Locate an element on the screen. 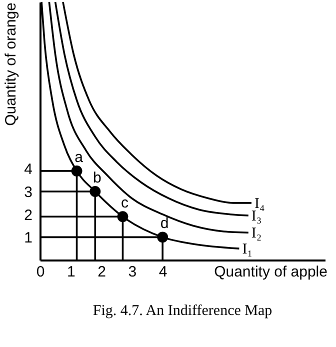  series-label: I₂ is located at coordinates (256, 234).